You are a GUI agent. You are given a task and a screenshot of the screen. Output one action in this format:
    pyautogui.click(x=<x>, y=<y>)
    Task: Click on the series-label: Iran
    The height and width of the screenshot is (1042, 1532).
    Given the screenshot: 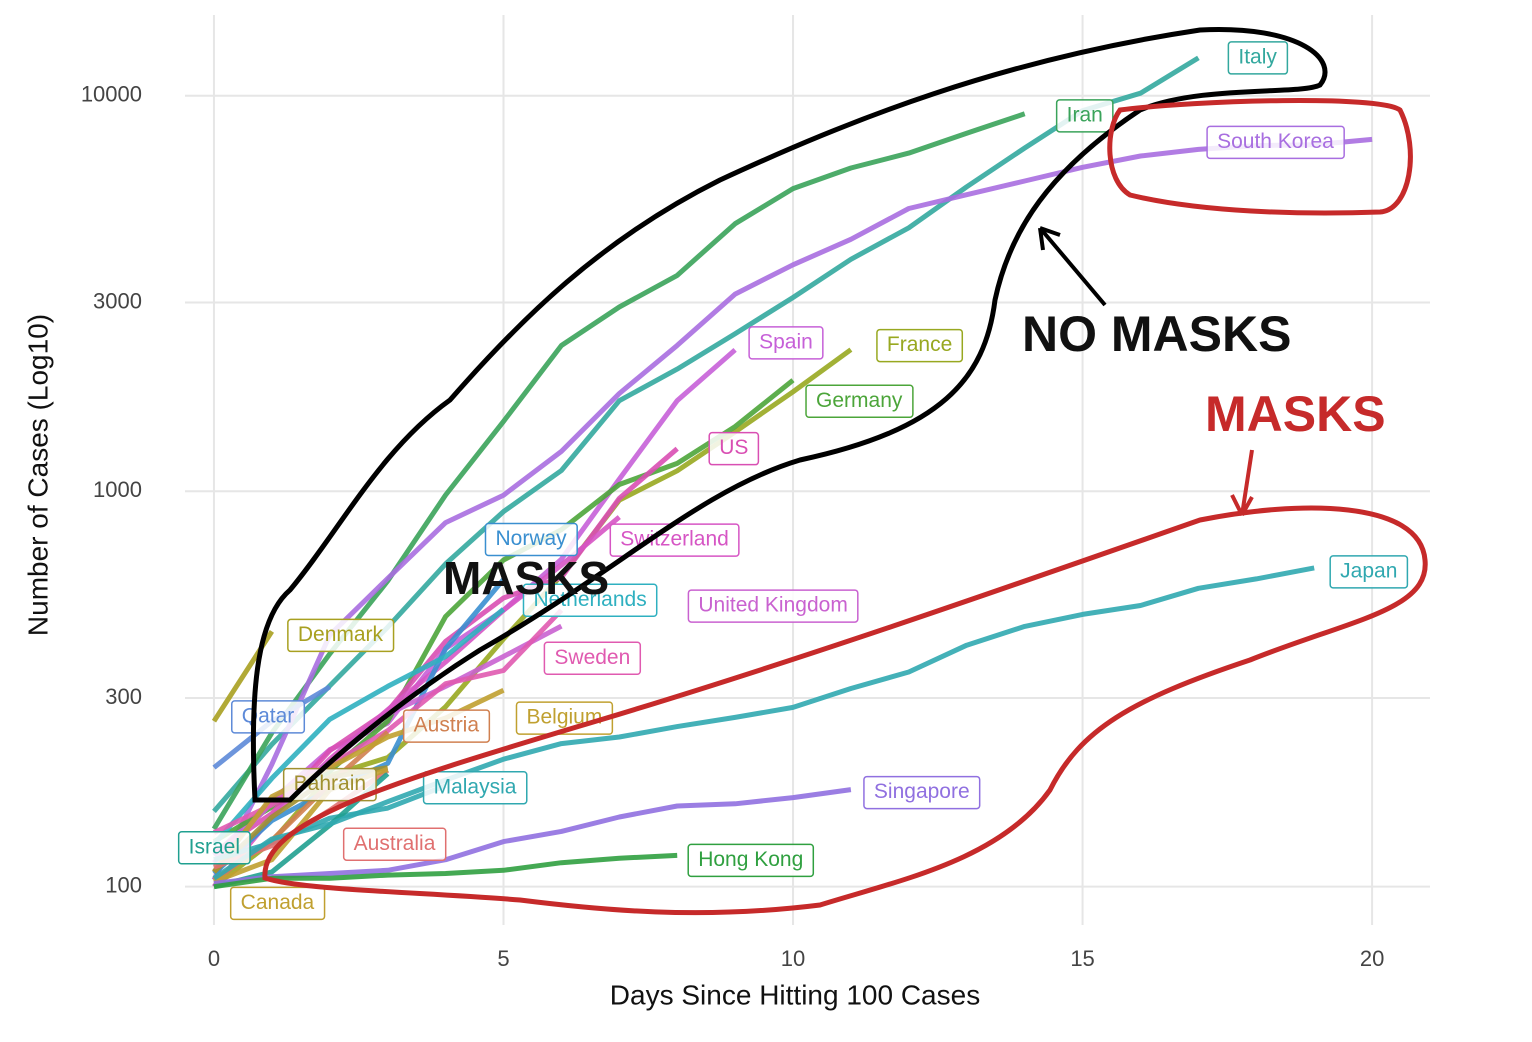 What is the action you would take?
    pyautogui.click(x=1084, y=116)
    